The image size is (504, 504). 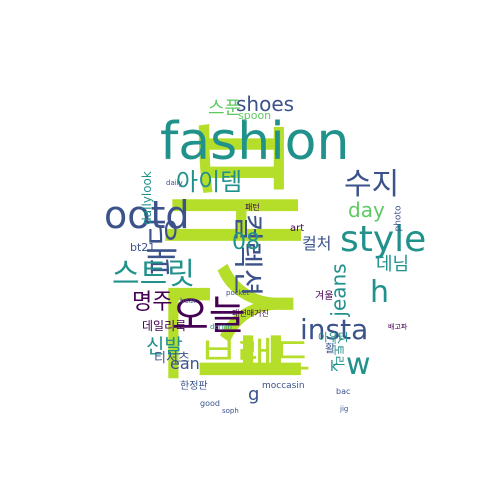 I want to click on word-moccasin: moccasin, so click(x=283, y=386).